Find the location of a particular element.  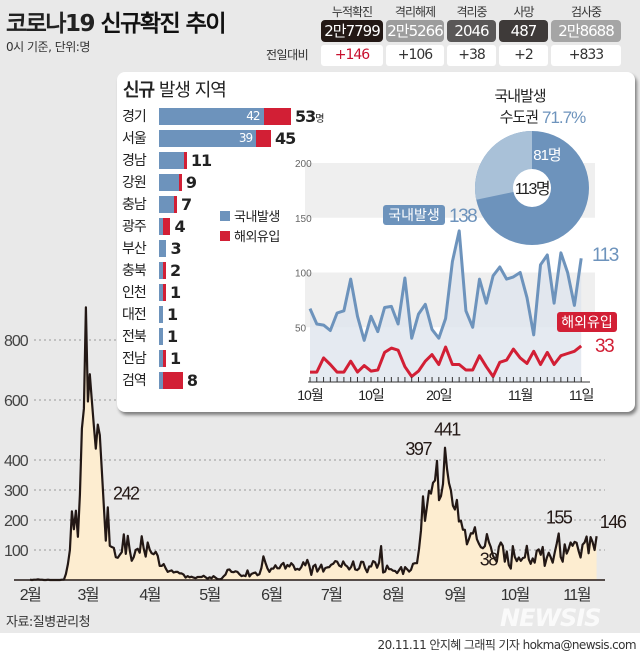

region-row: 전북 1 is located at coordinates (150, 336).